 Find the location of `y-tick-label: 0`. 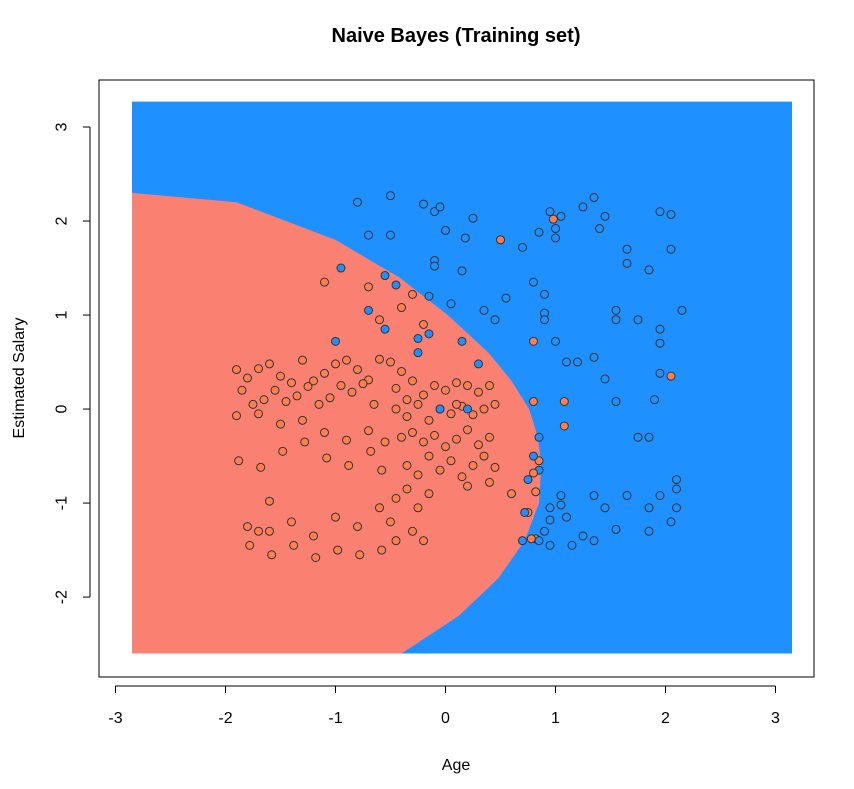

y-tick-label: 0 is located at coordinates (62, 409).